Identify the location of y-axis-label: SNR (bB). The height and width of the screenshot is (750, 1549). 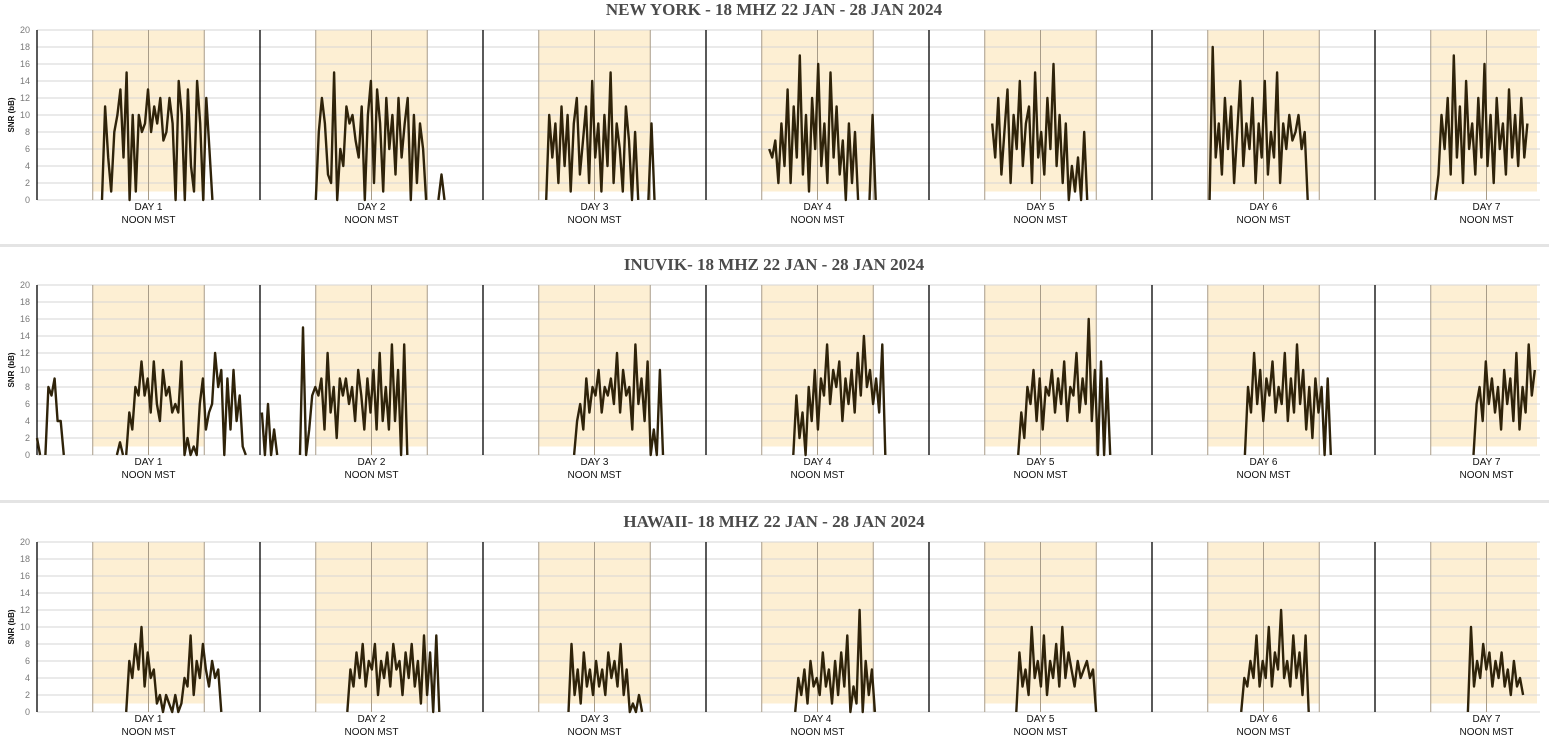
(11, 626).